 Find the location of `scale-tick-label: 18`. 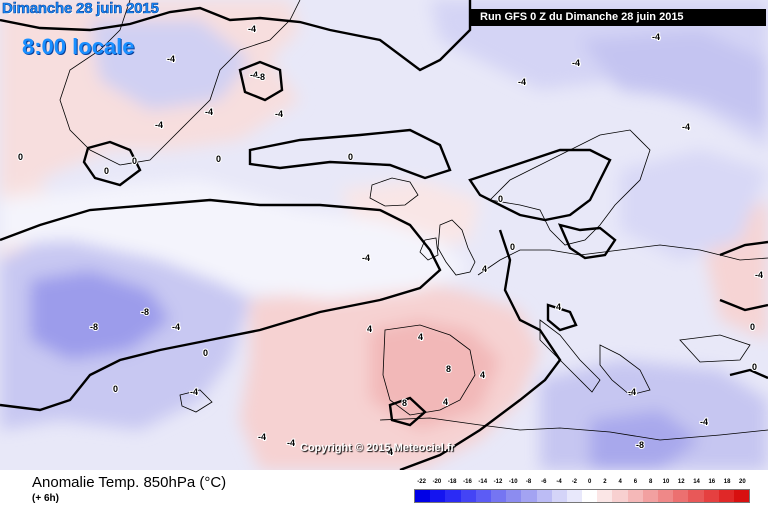

scale-tick-label: 18 is located at coordinates (727, 482).